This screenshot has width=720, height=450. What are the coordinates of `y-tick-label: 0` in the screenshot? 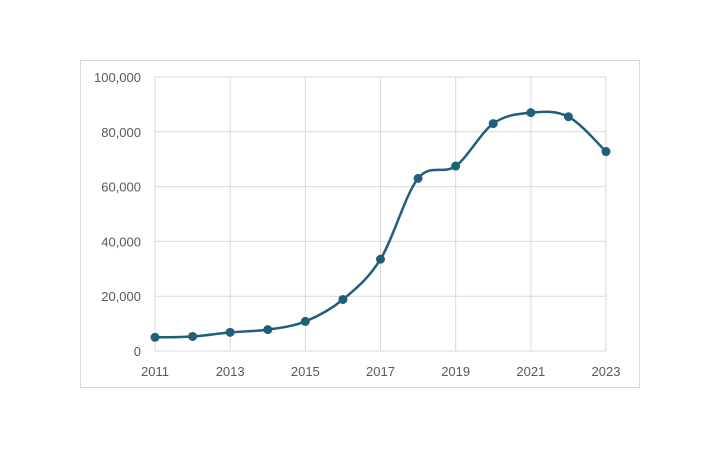 It's located at (137, 351).